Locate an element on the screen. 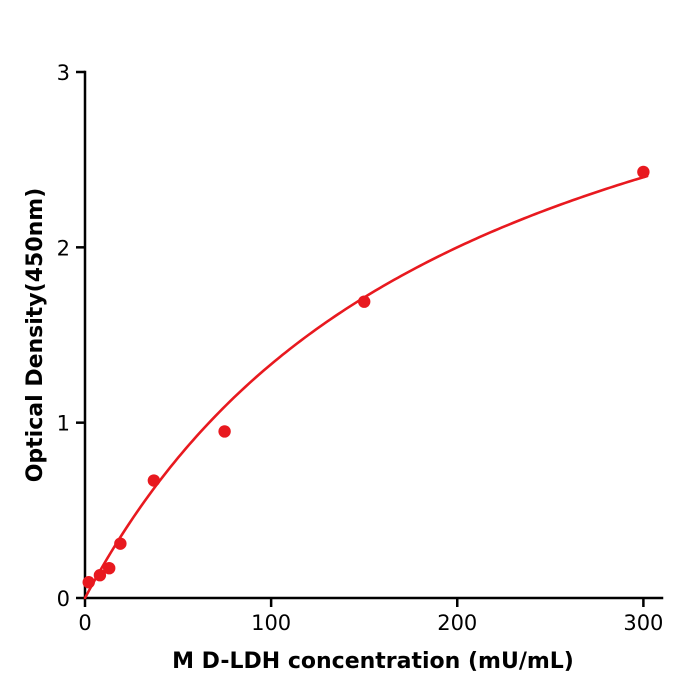 The width and height of the screenshot is (700, 700). y-axis-label: Optical Density(450nm) is located at coordinates (35, 335).